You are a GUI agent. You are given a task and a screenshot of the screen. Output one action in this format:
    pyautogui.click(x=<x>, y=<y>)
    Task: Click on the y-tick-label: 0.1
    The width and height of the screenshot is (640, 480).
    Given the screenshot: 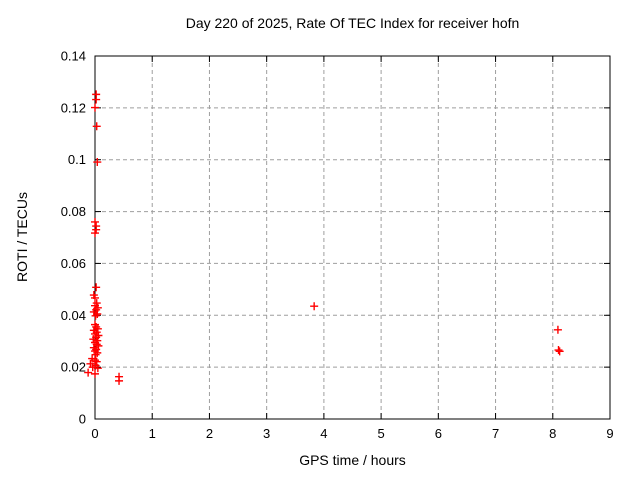 What is the action you would take?
    pyautogui.click(x=77, y=159)
    